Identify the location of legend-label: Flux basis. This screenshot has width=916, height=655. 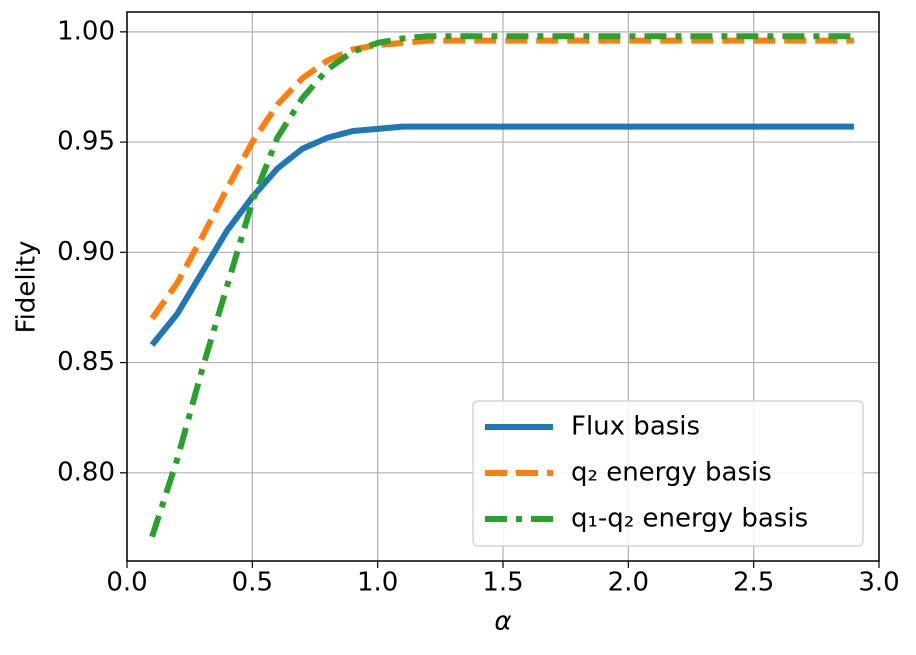
(635, 427).